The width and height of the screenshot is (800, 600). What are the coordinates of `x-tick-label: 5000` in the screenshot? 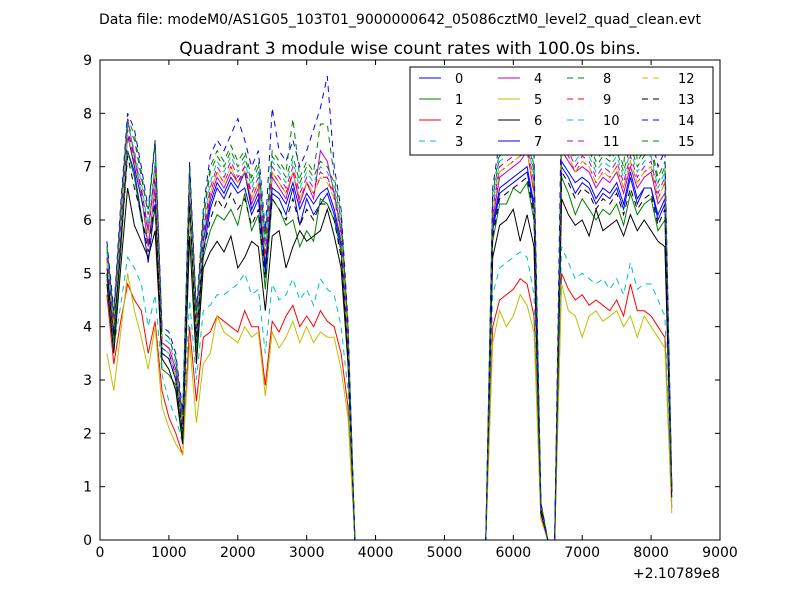 It's located at (445, 553).